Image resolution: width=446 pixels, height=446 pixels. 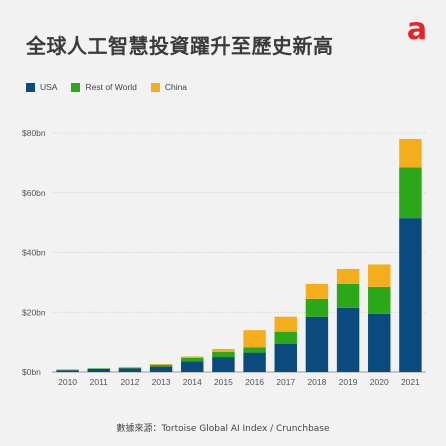 I want to click on bar-usa-2015, so click(x=223, y=364).